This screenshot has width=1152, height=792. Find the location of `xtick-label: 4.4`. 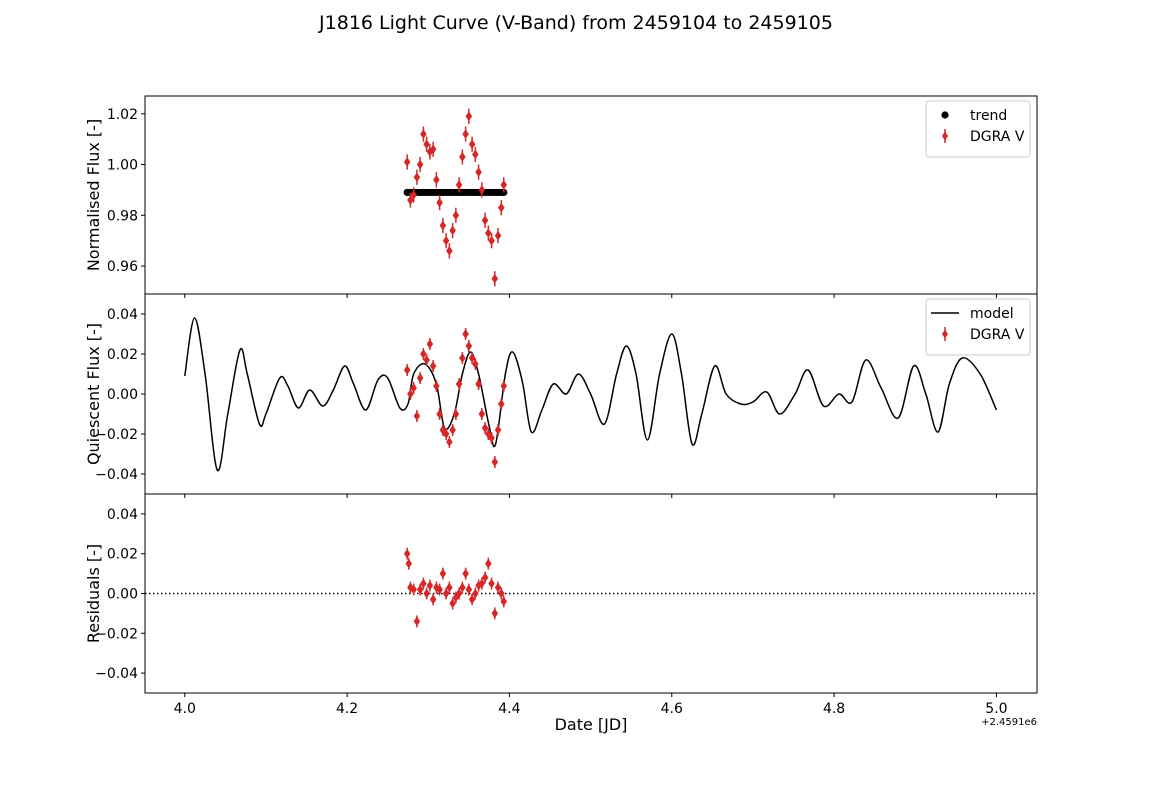

xtick-label: 4.4 is located at coordinates (509, 709).